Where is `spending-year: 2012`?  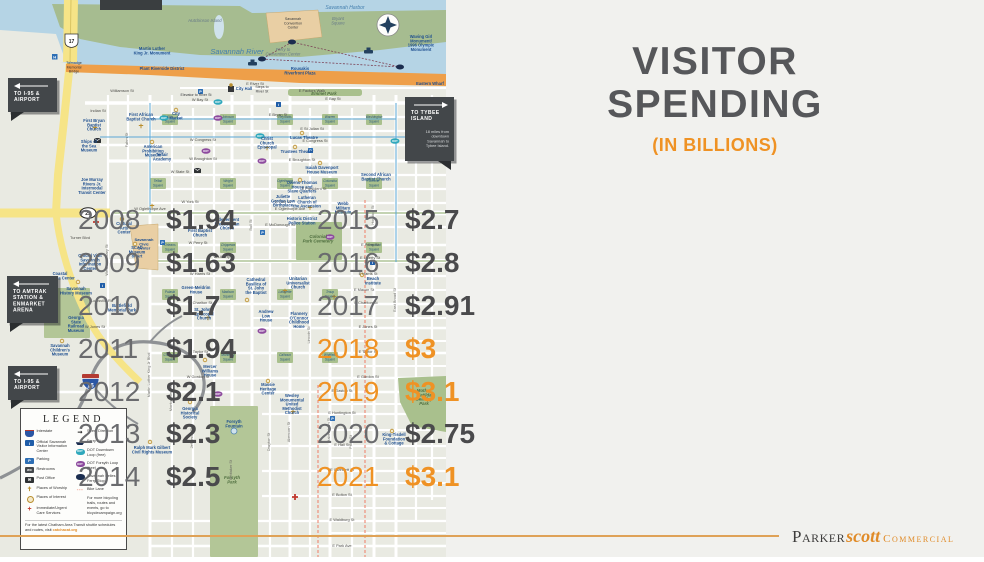 spending-year: 2012 is located at coordinates (109, 391).